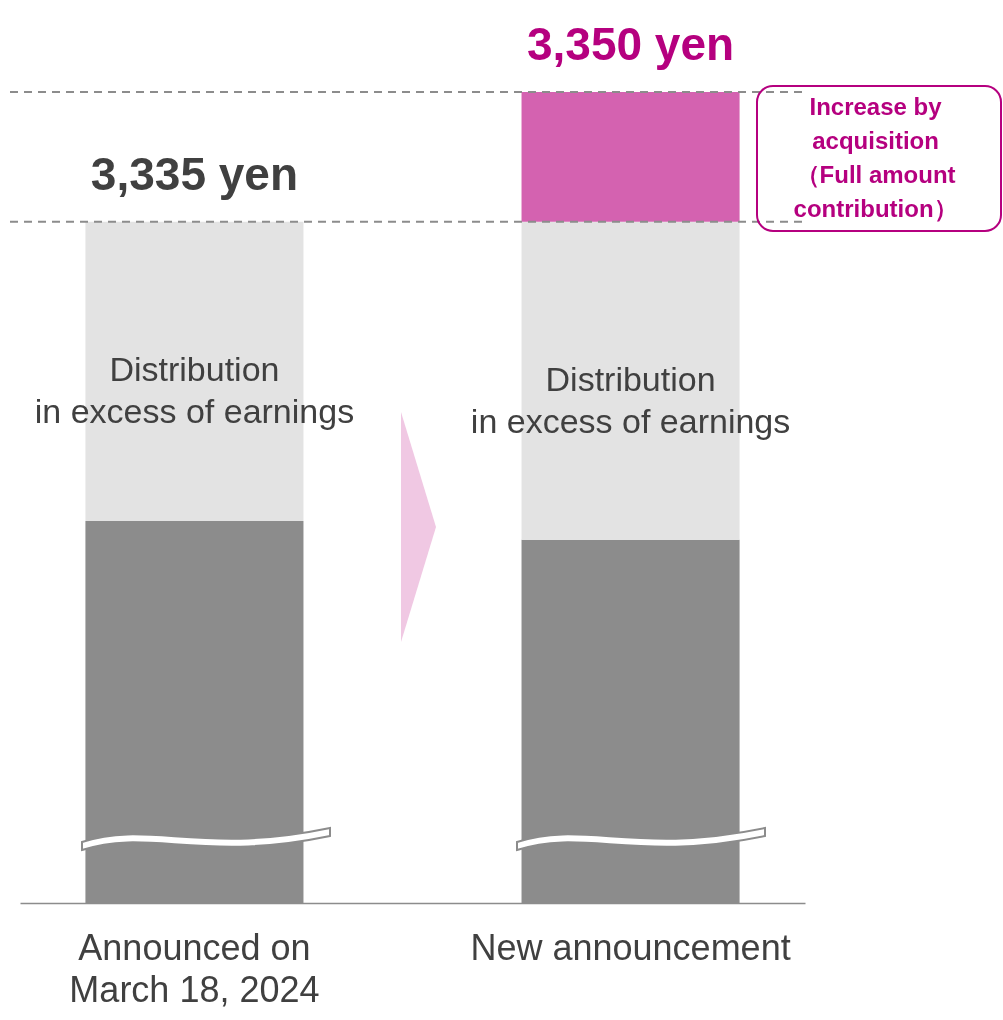  I want to click on series-label: Distribution in excess of earnings, so click(194, 390).